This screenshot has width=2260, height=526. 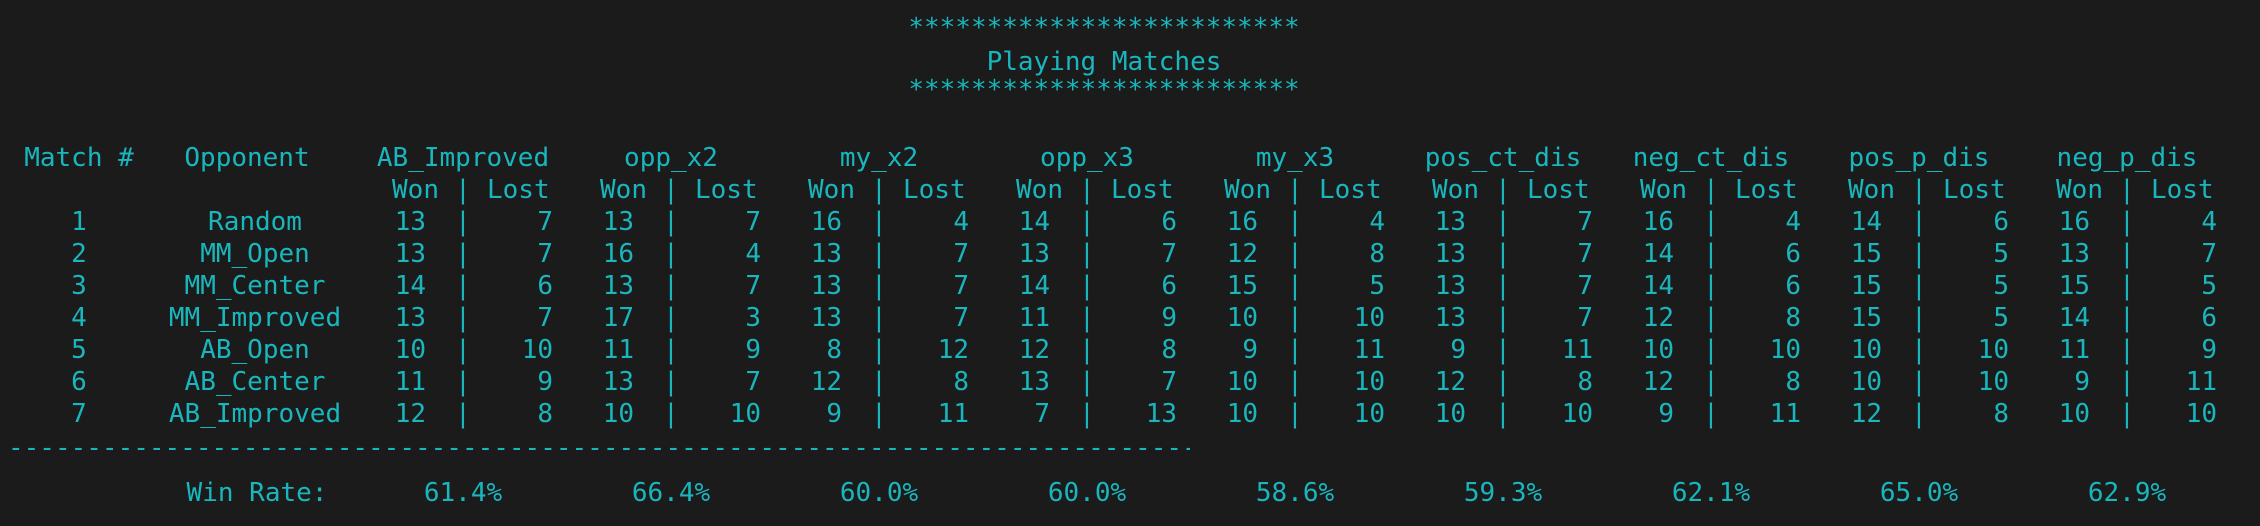 What do you see at coordinates (2127, 493) in the screenshot?
I see `win-rate-value: 62.9%` at bounding box center [2127, 493].